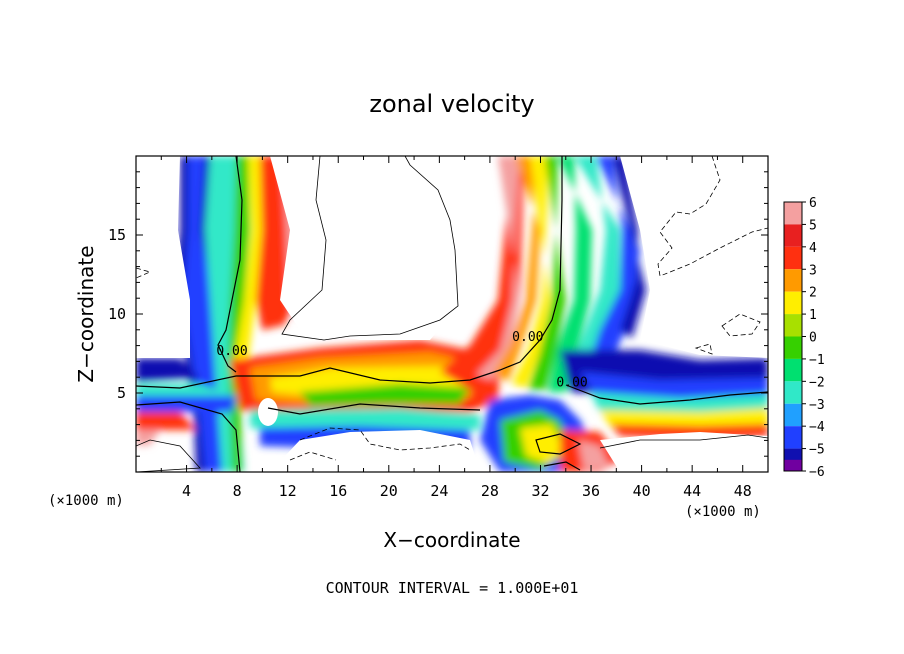  I want to click on x-tick-label: 36, so click(591, 491).